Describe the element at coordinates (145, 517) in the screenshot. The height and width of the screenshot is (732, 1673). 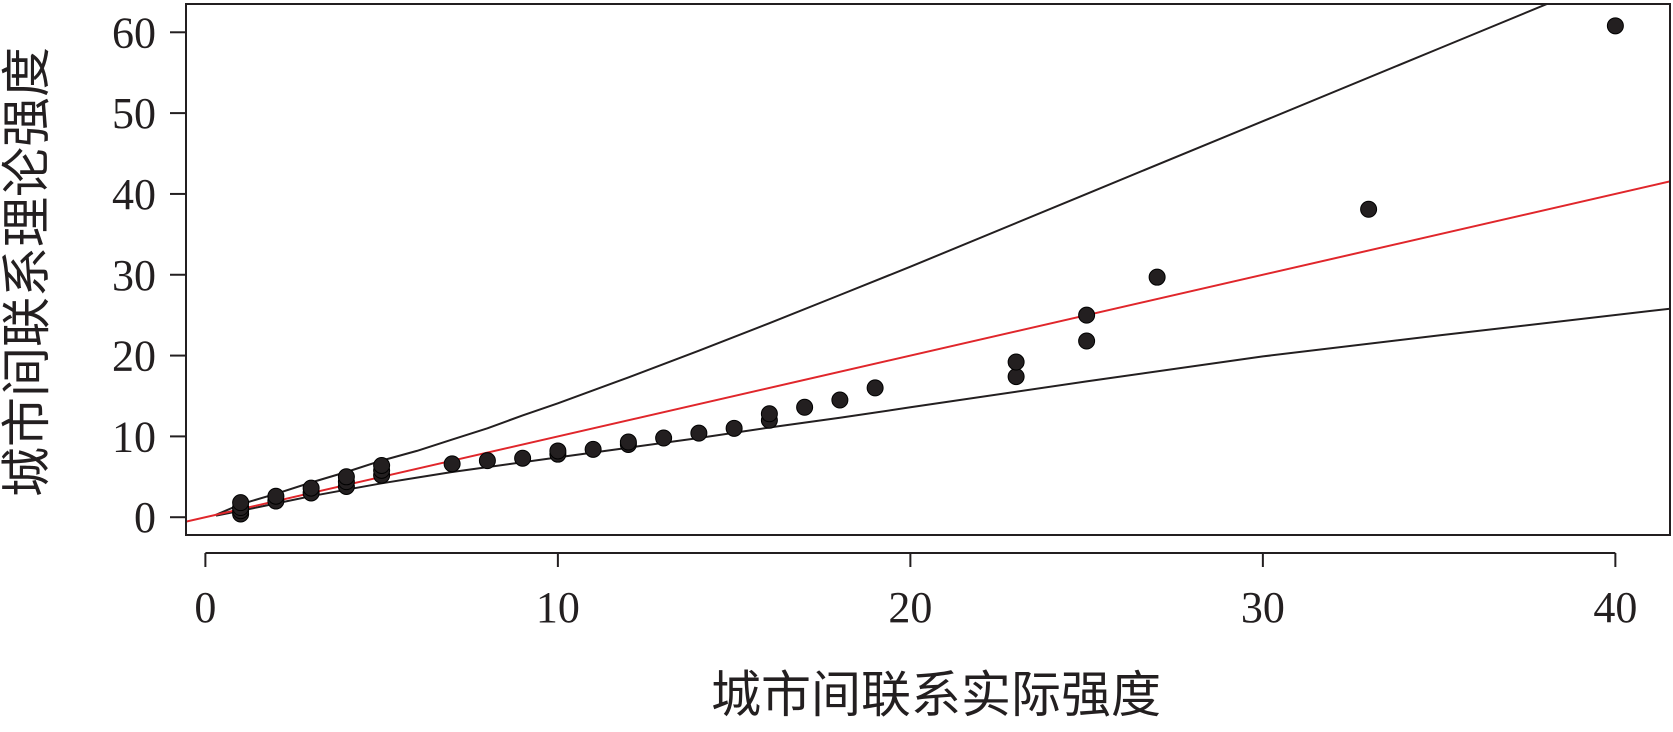
I see `y-tick-label: 0` at that location.